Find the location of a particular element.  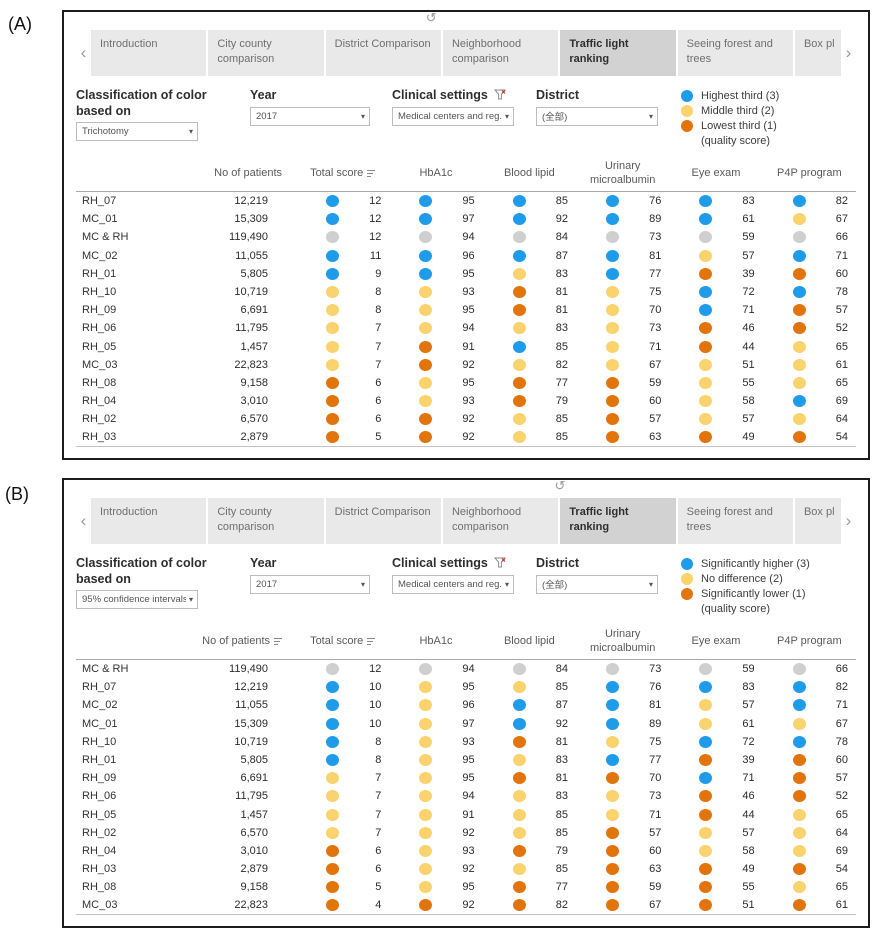

tab-city-county-comparison: City county comparison is located at coordinates (266, 521).